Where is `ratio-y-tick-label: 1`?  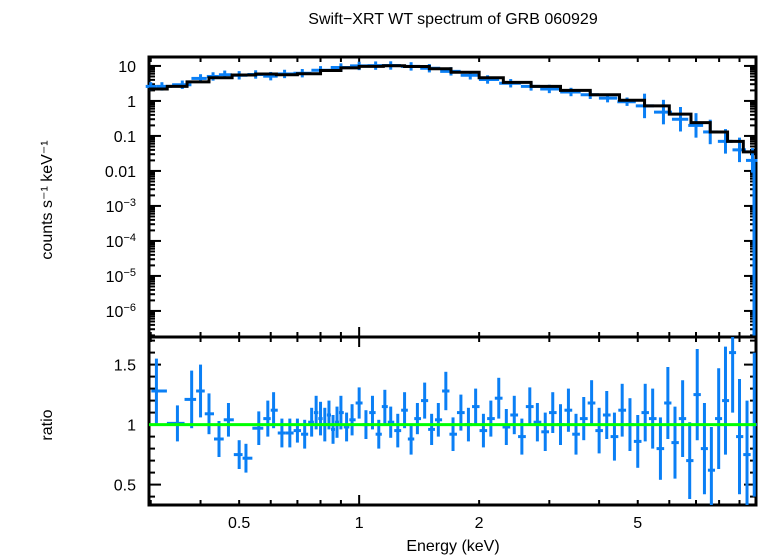
ratio-y-tick-label: 1 is located at coordinates (131, 426).